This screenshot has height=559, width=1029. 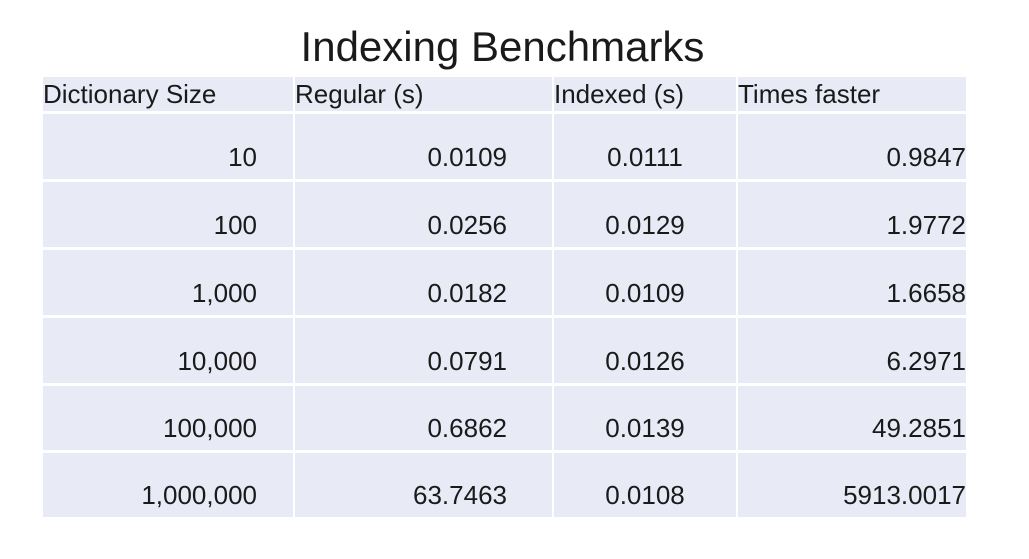 What do you see at coordinates (217, 361) in the screenshot?
I see `cell-text: 10,000` at bounding box center [217, 361].